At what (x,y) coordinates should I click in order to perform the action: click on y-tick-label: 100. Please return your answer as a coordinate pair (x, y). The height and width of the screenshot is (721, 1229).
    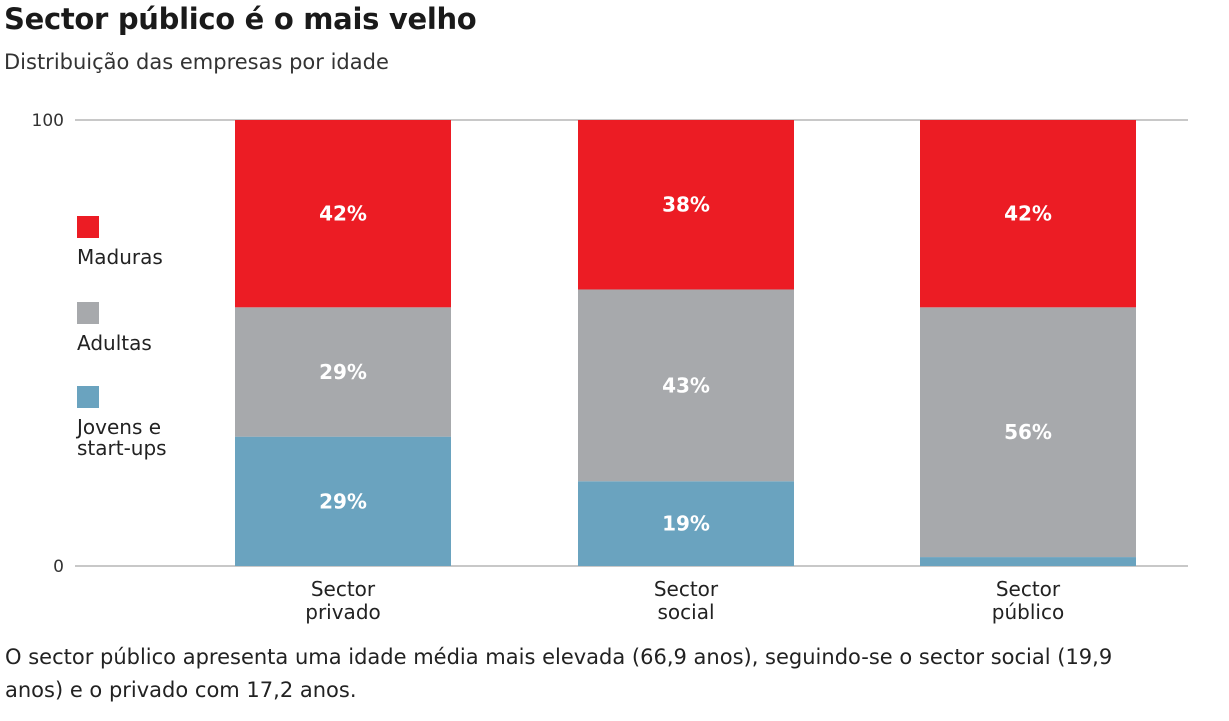
    Looking at the image, I should click on (48, 121).